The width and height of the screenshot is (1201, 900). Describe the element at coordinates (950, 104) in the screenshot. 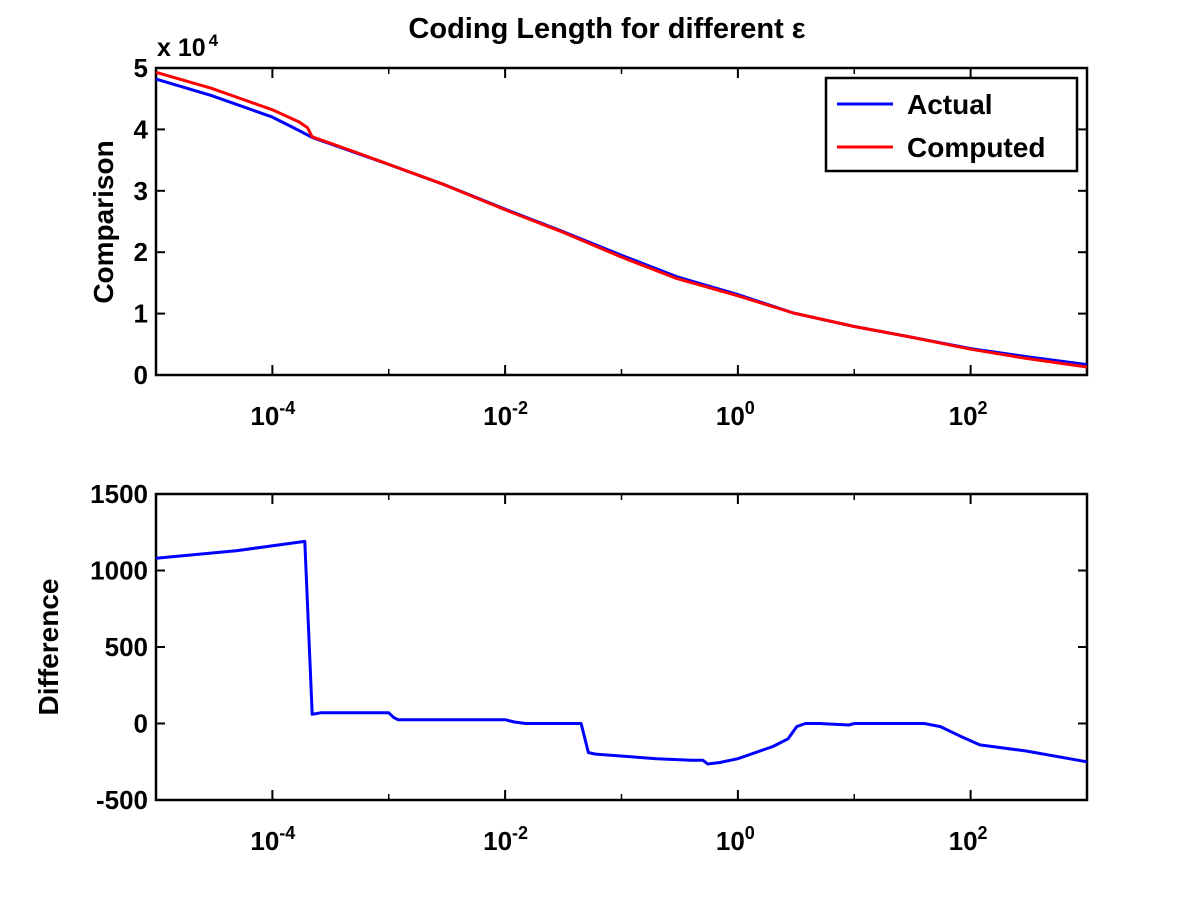

I see `legend-label-actual: Actual` at that location.